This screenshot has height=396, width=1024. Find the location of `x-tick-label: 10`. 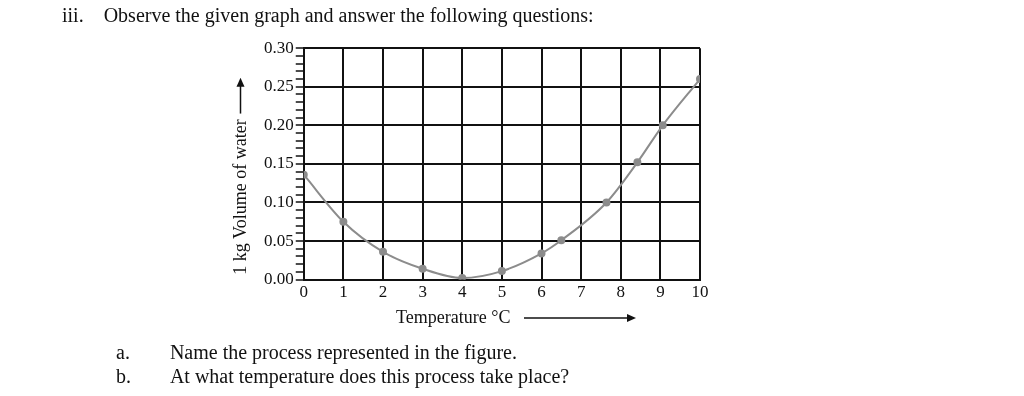

x-tick-label: 10 is located at coordinates (700, 292).